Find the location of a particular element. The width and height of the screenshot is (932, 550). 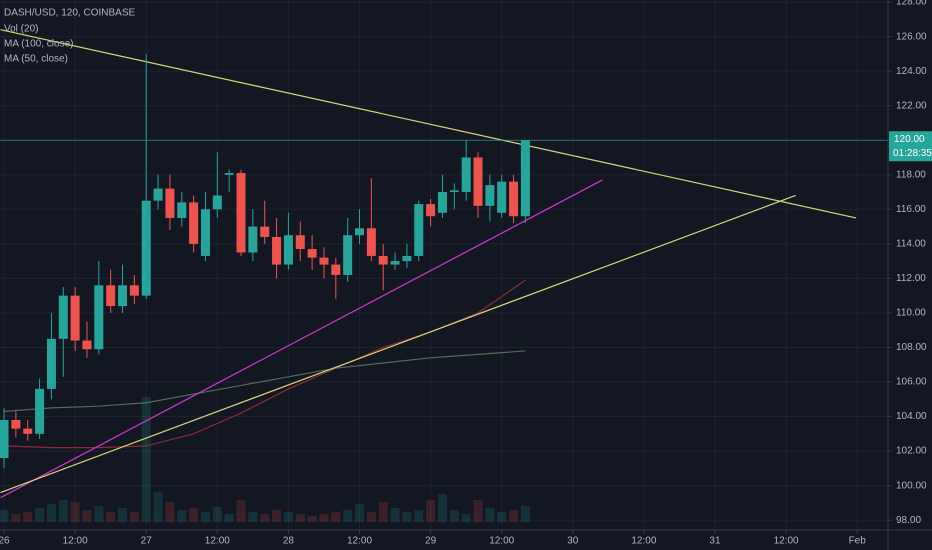

y-tick-label: 114.00 is located at coordinates (911, 243).